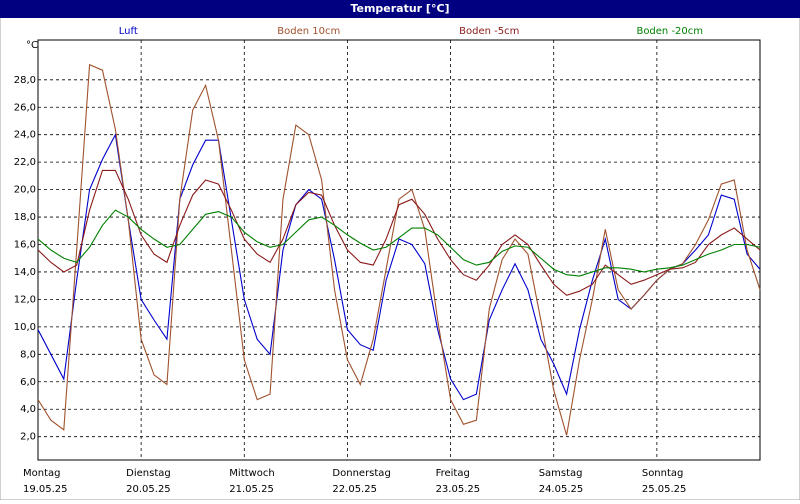 Image resolution: width=800 pixels, height=504 pixels. What do you see at coordinates (25, 327) in the screenshot?
I see `y-tick-label: 10,0` at bounding box center [25, 327].